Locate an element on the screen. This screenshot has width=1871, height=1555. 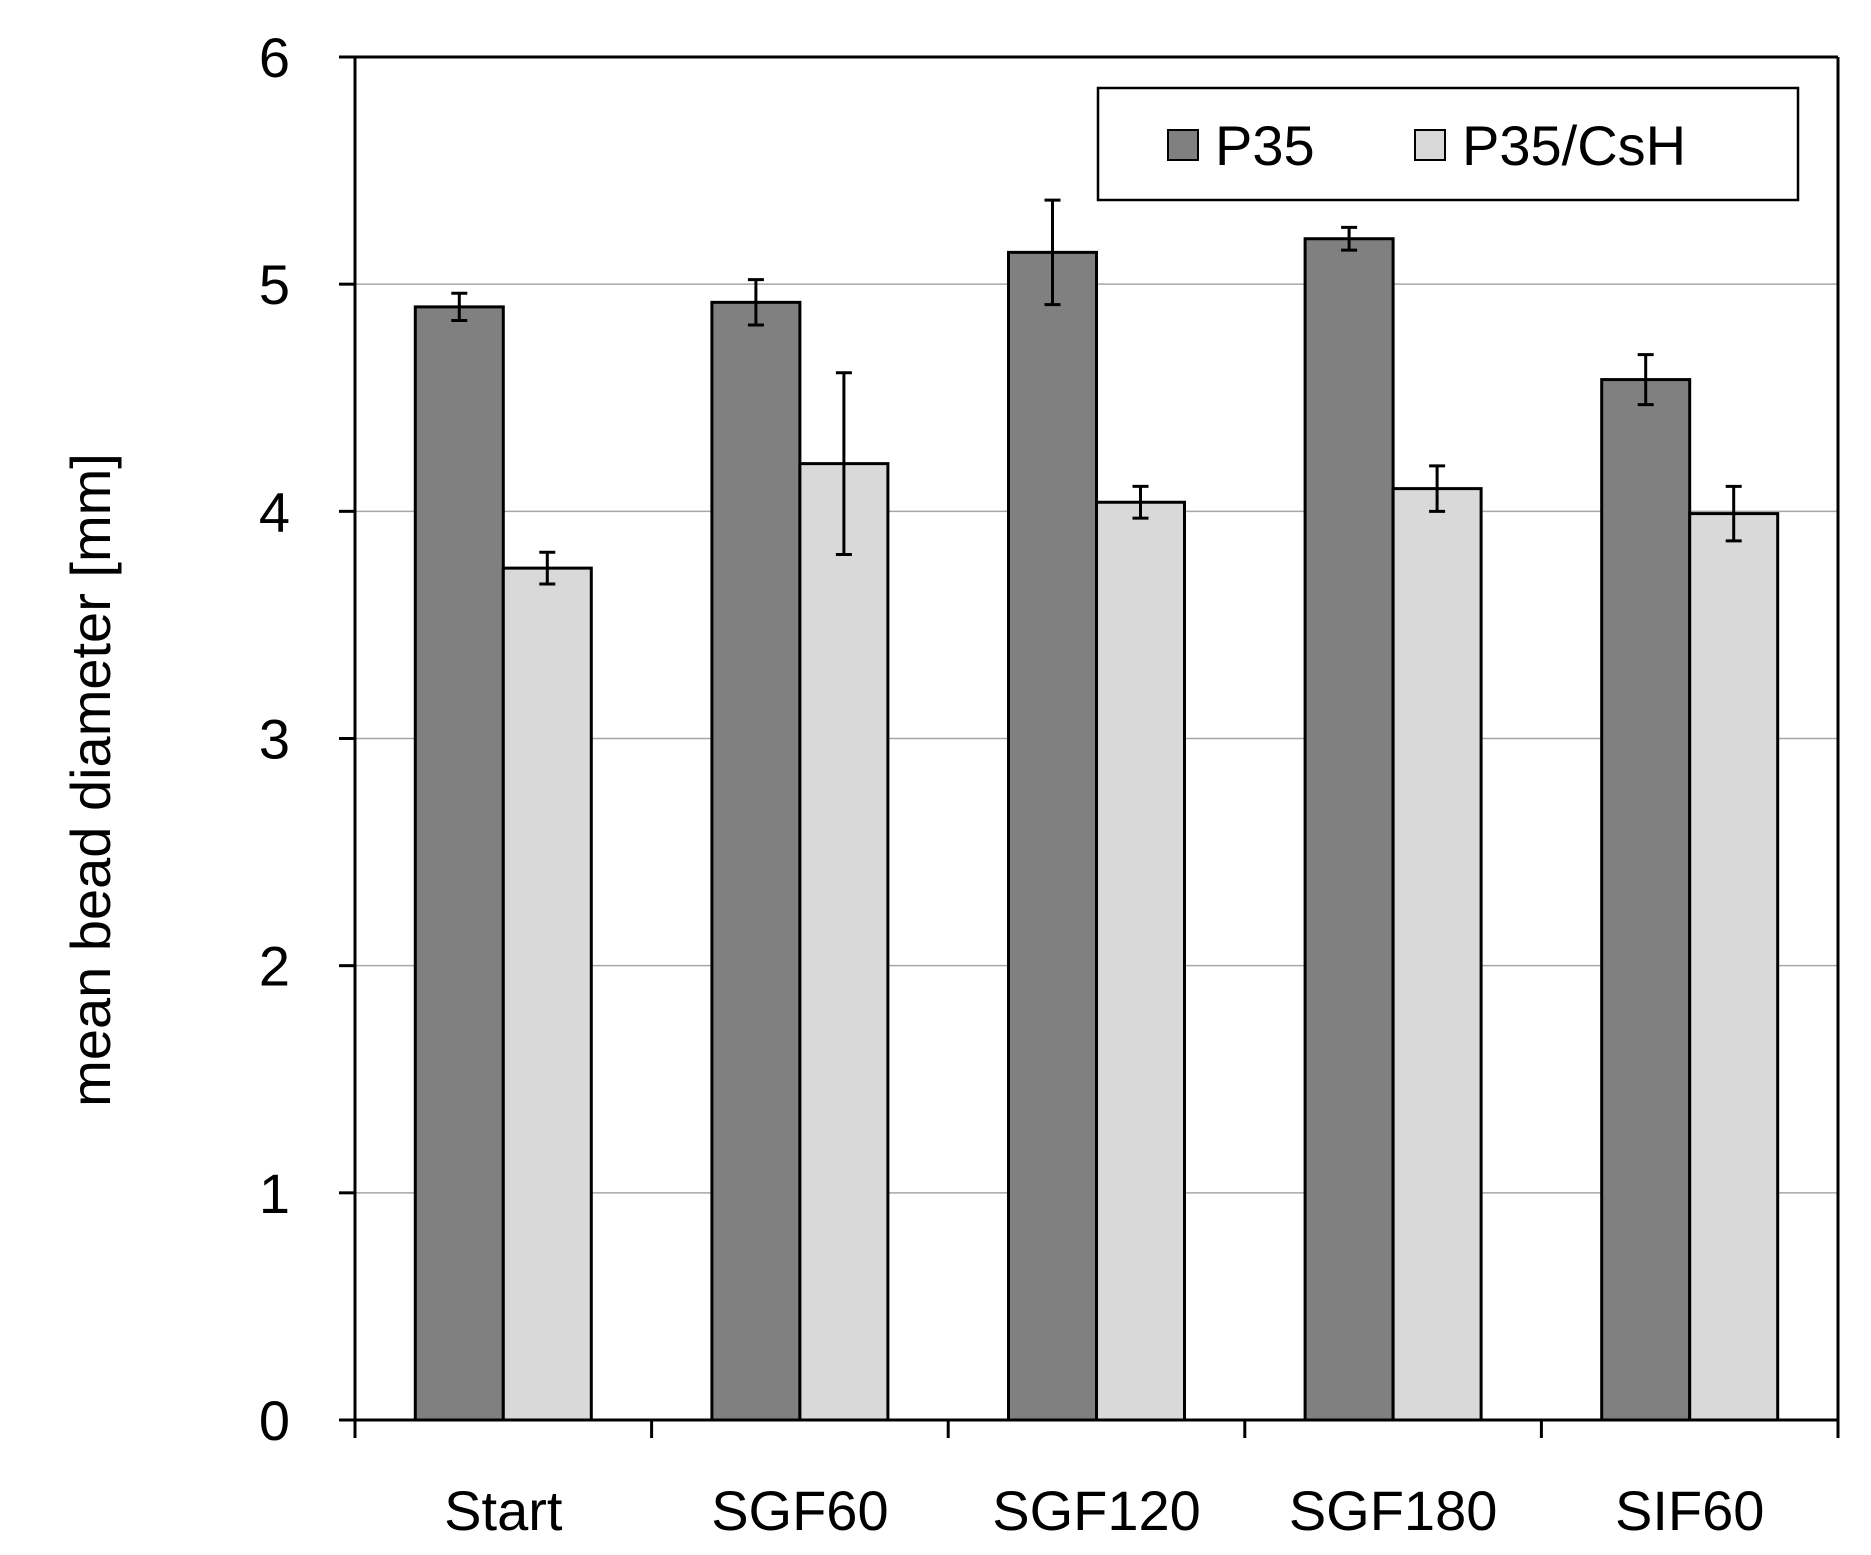
y-tick-label: 6 is located at coordinates (274, 57).